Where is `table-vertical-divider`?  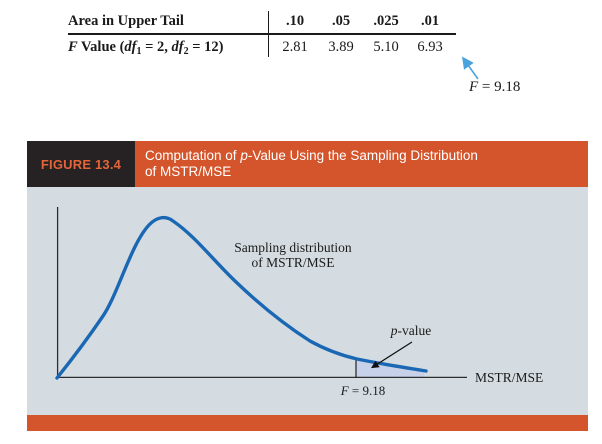
table-vertical-divider is located at coordinates (269, 34).